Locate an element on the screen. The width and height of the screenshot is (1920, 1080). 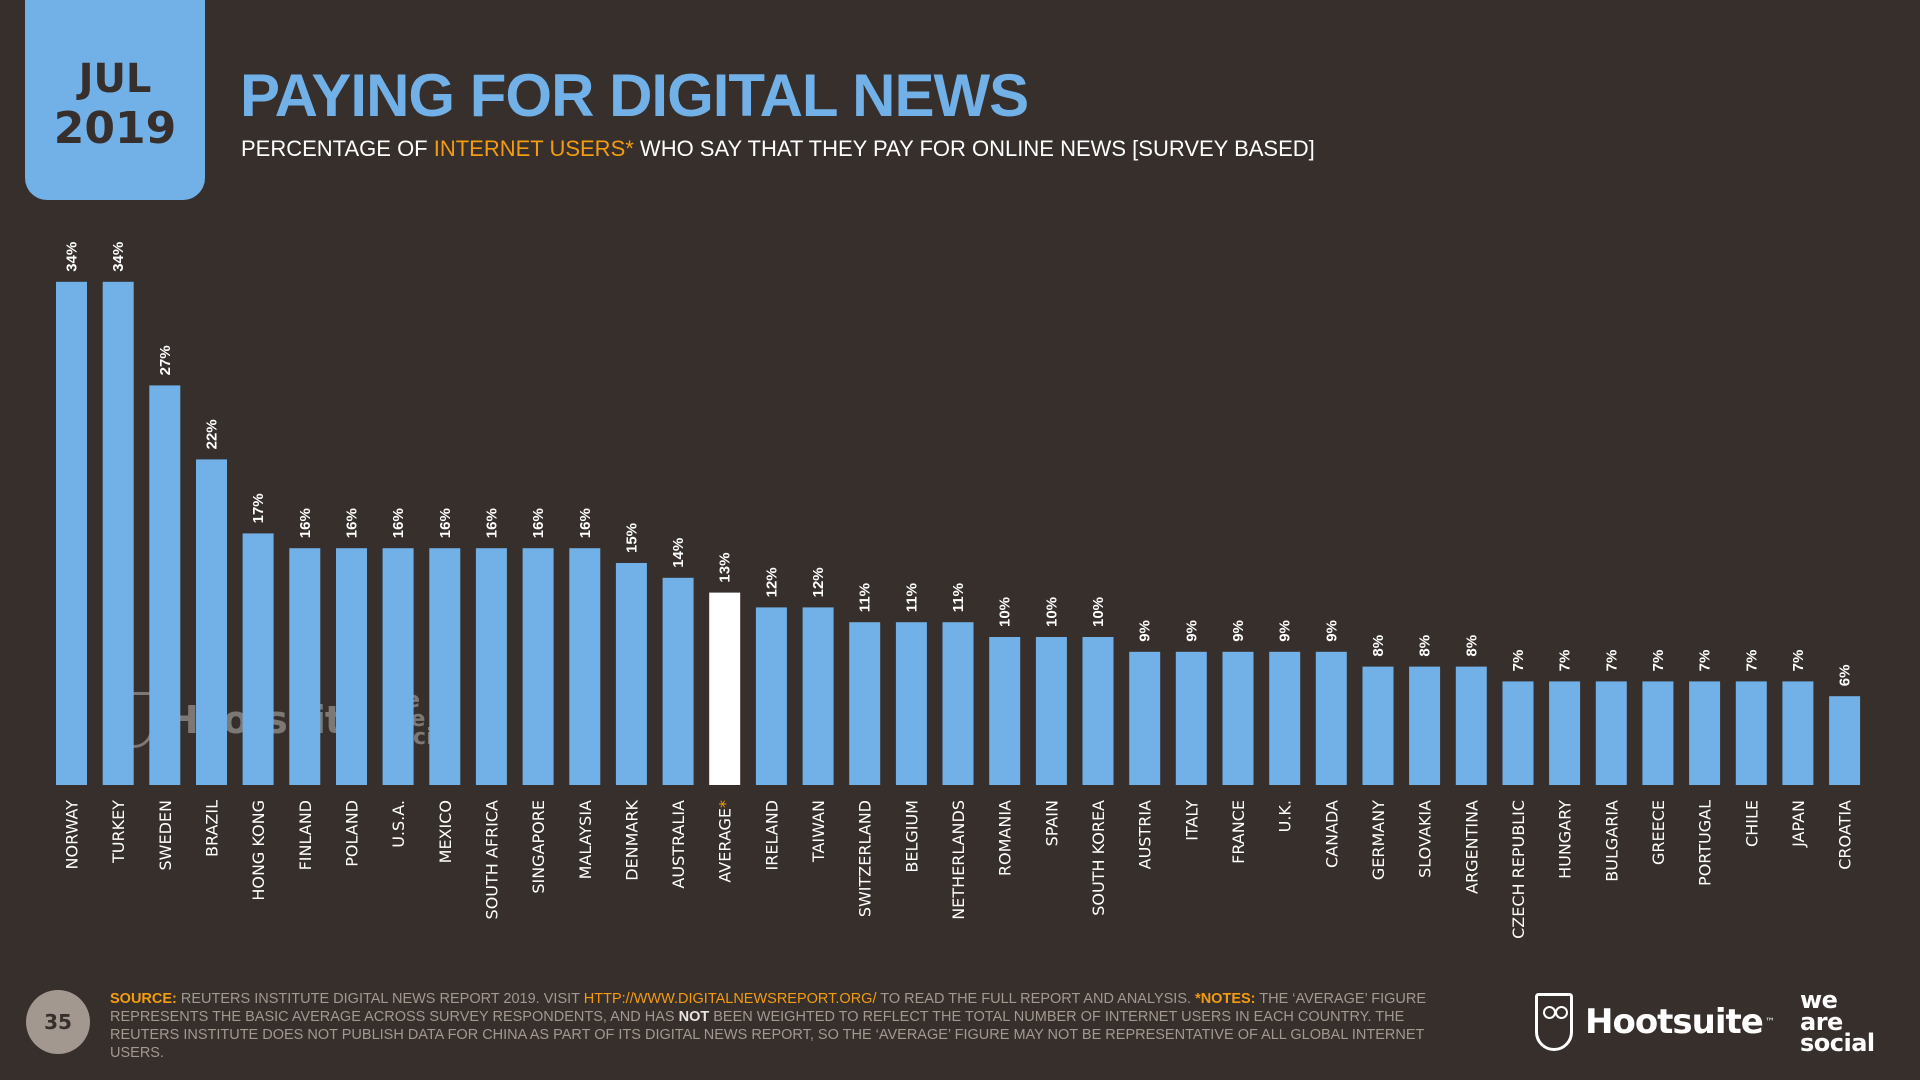
value-label-greece: 7% is located at coordinates (1658, 661).